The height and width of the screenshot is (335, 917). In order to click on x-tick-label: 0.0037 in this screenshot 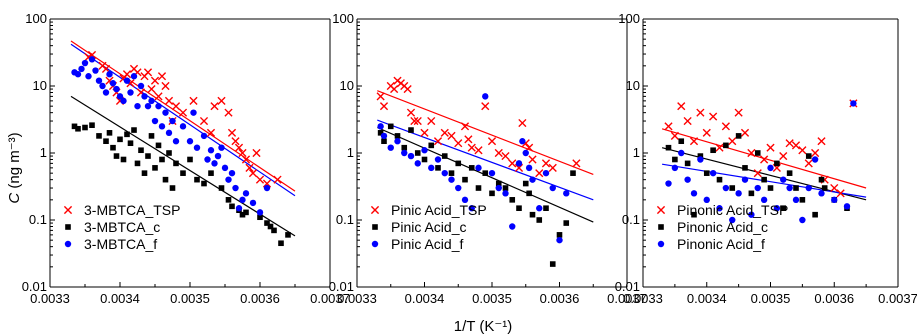, I will do `click(897, 298)`.